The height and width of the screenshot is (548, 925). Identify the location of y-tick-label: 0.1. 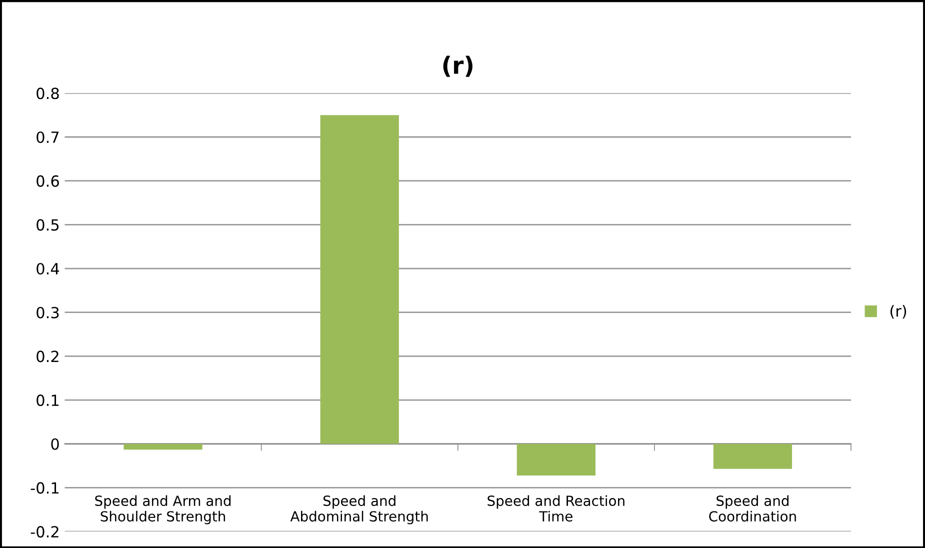
(47, 400).